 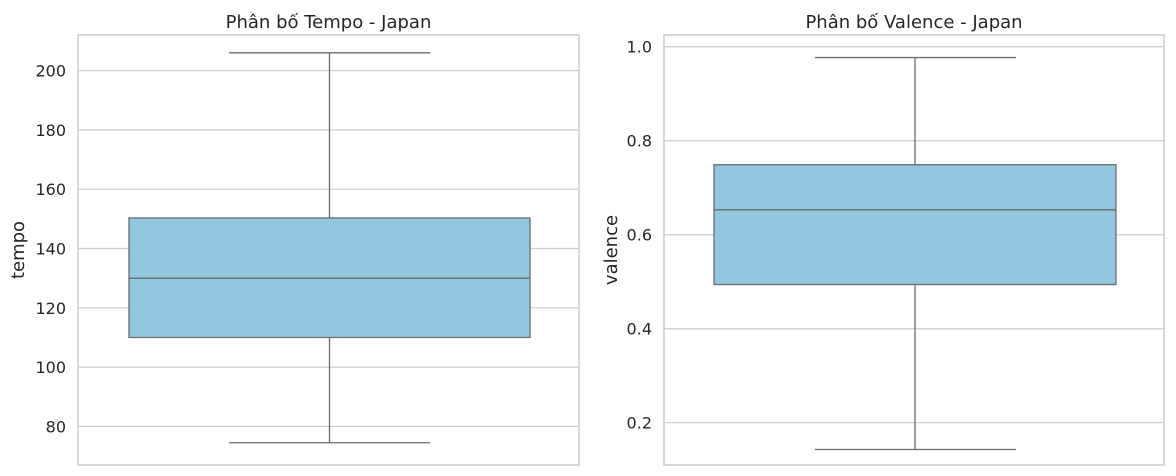 I want to click on y-tick-label: 0.4, so click(x=639, y=329).